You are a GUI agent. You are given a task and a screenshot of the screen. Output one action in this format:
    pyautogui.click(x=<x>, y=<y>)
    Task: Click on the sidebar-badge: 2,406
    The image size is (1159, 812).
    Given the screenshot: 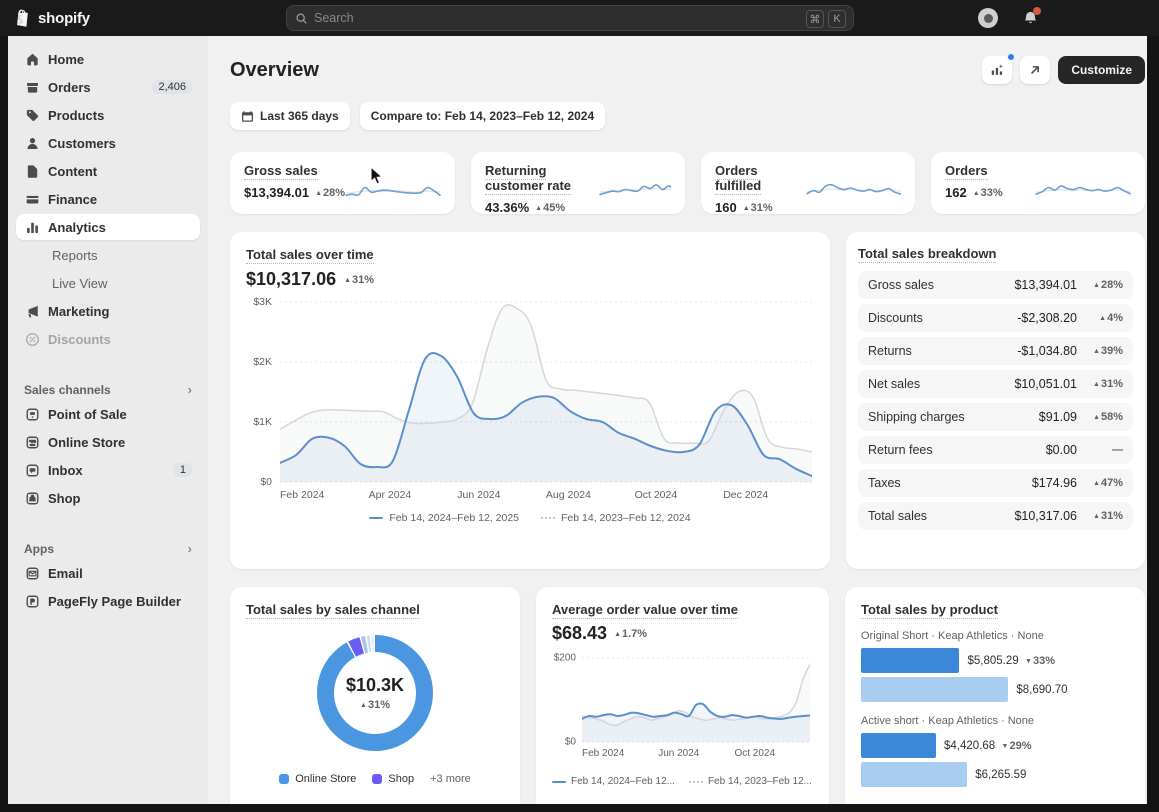 What is the action you would take?
    pyautogui.click(x=172, y=87)
    